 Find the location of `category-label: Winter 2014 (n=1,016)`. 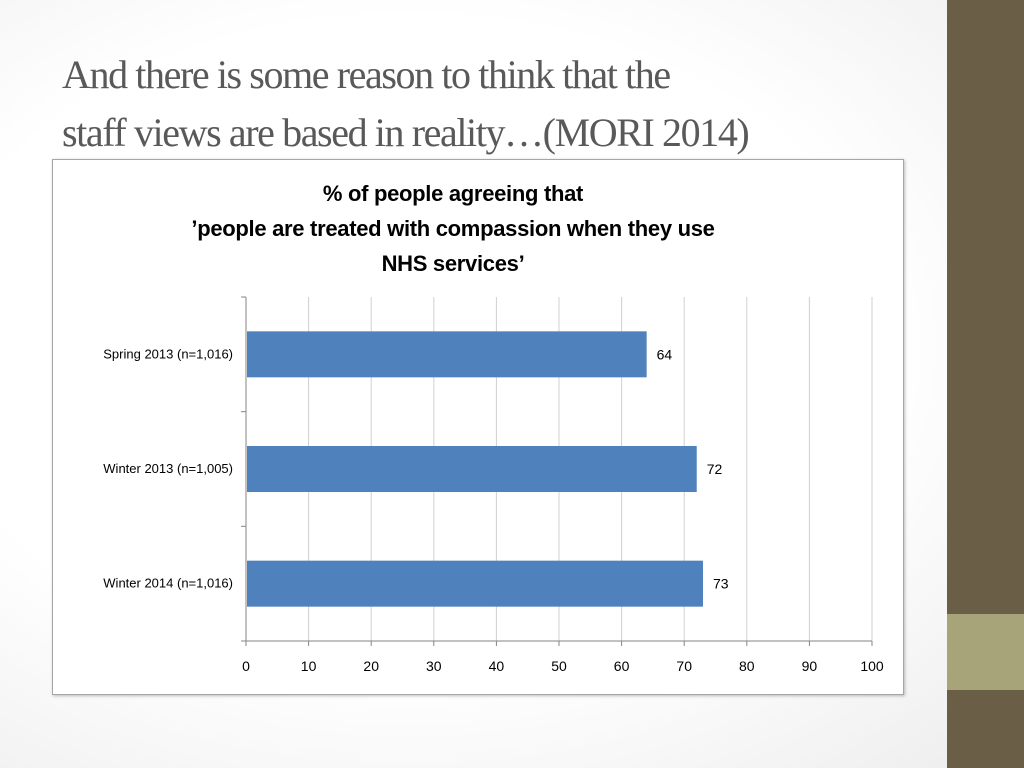

category-label: Winter 2014 (n=1,016) is located at coordinates (168, 583).